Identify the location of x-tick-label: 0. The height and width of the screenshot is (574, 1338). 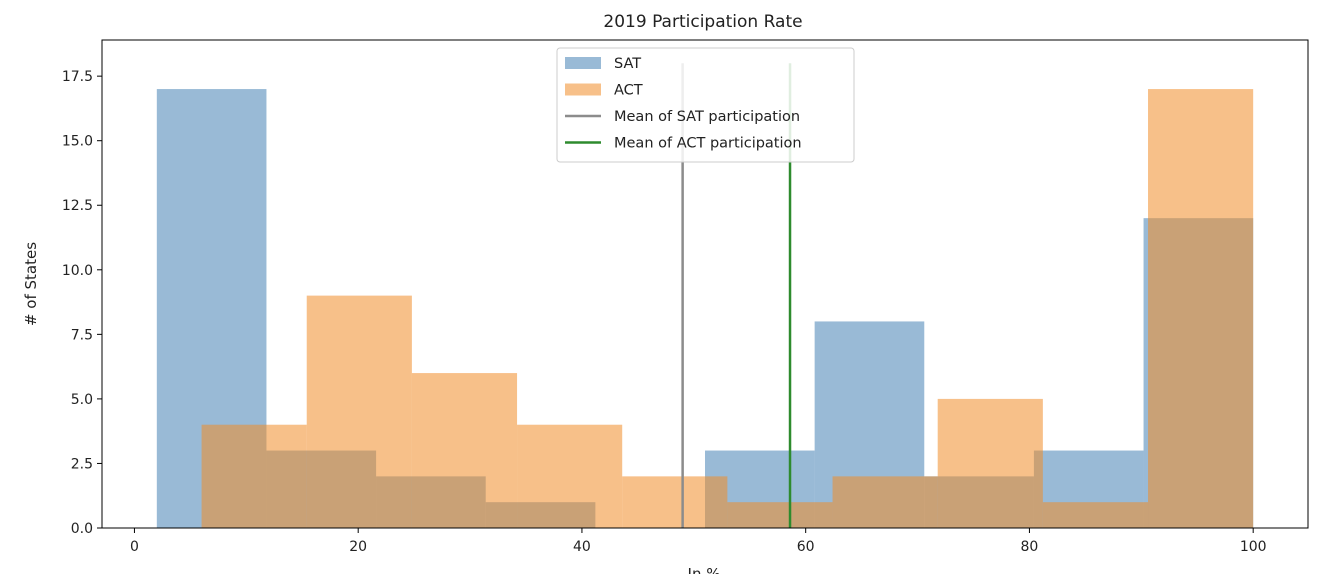
(134, 547).